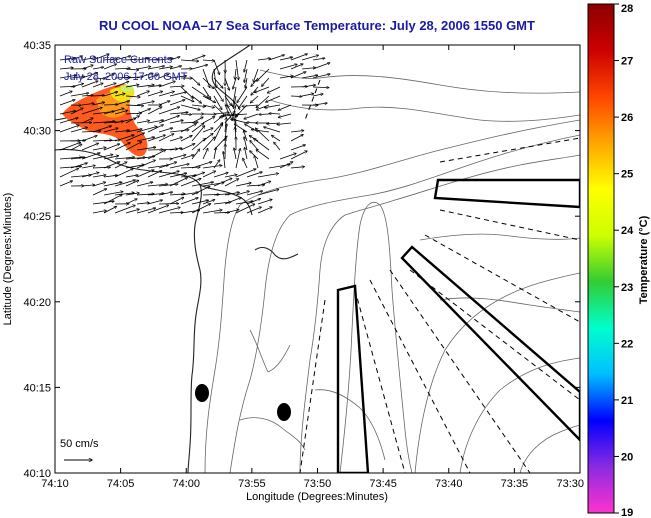 Image resolution: width=651 pixels, height=518 pixels. I want to click on x-tick-label: 73:40, so click(449, 484).